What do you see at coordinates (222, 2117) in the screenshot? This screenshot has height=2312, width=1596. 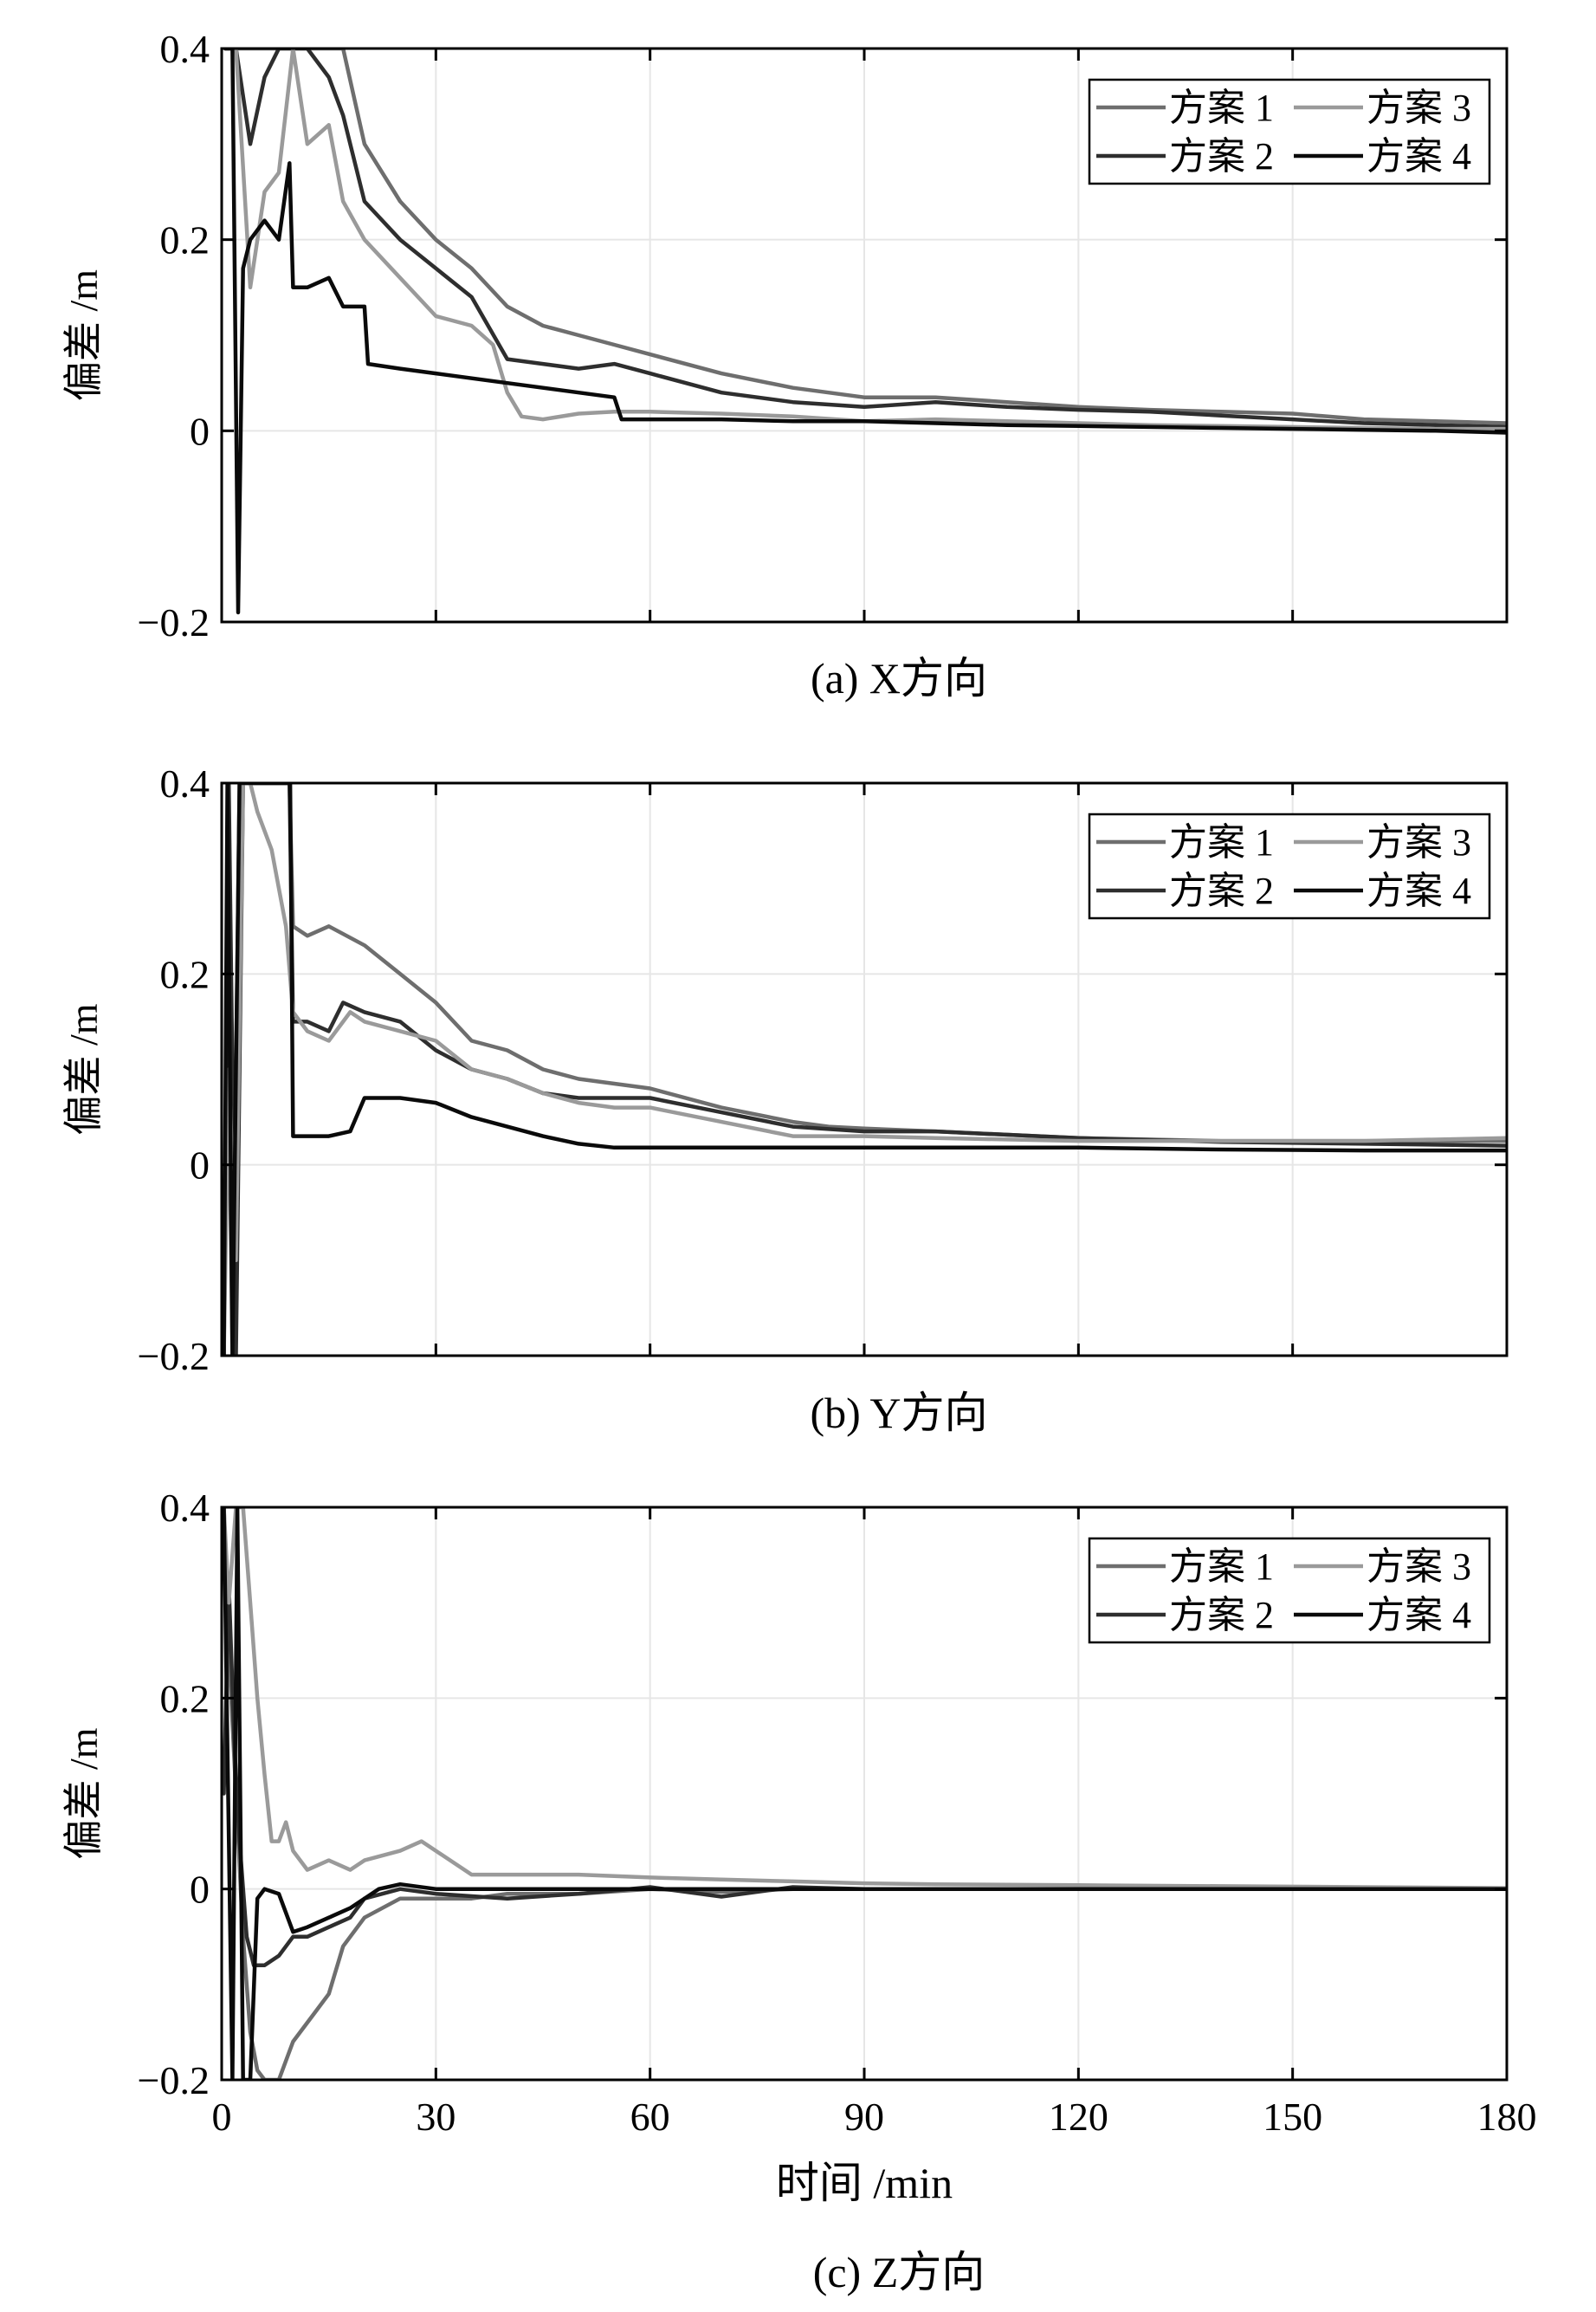 I see `x-tick-label: 0` at bounding box center [222, 2117].